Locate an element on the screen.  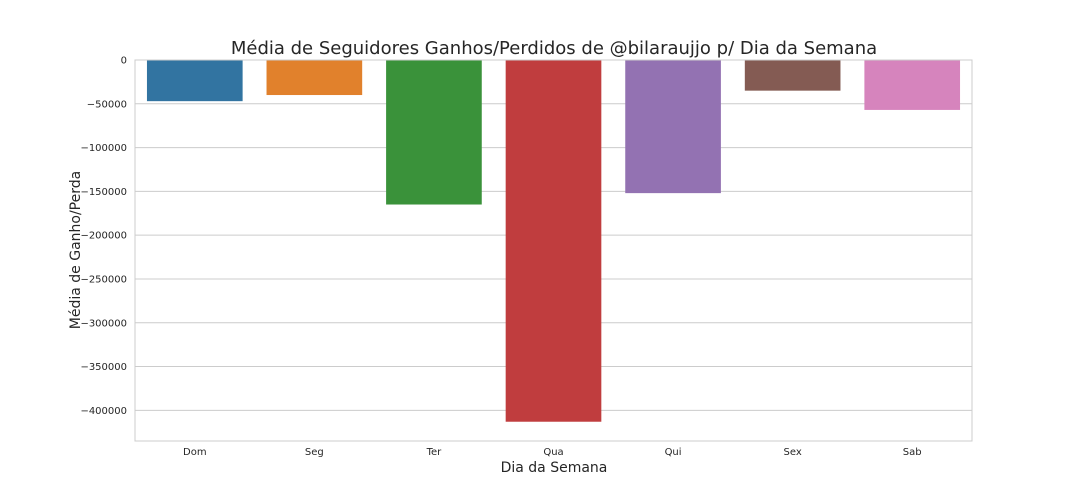
x-tick-label: Sex is located at coordinates (793, 452).